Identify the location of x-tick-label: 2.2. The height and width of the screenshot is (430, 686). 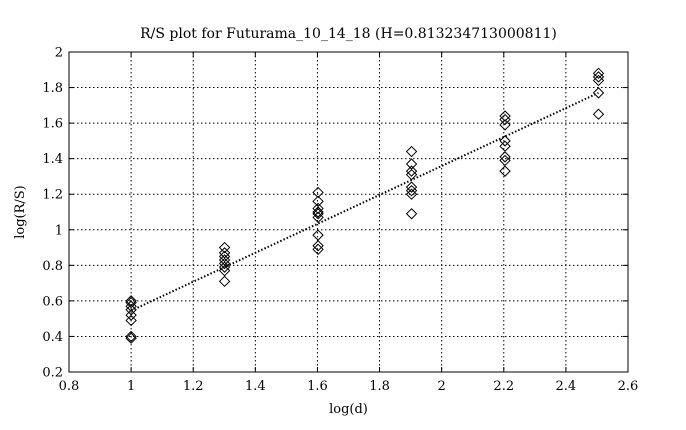
(503, 386).